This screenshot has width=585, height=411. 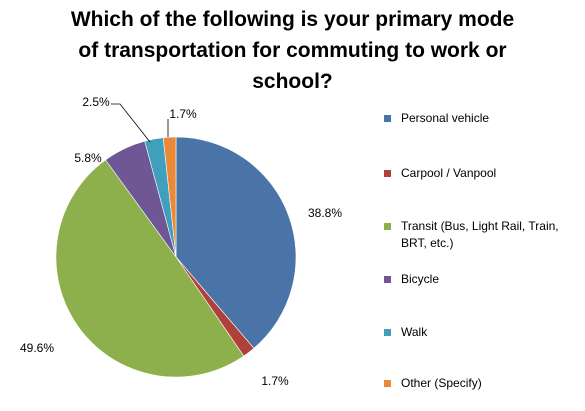 I want to click on legend-label: Other (Specify), so click(x=441, y=383).